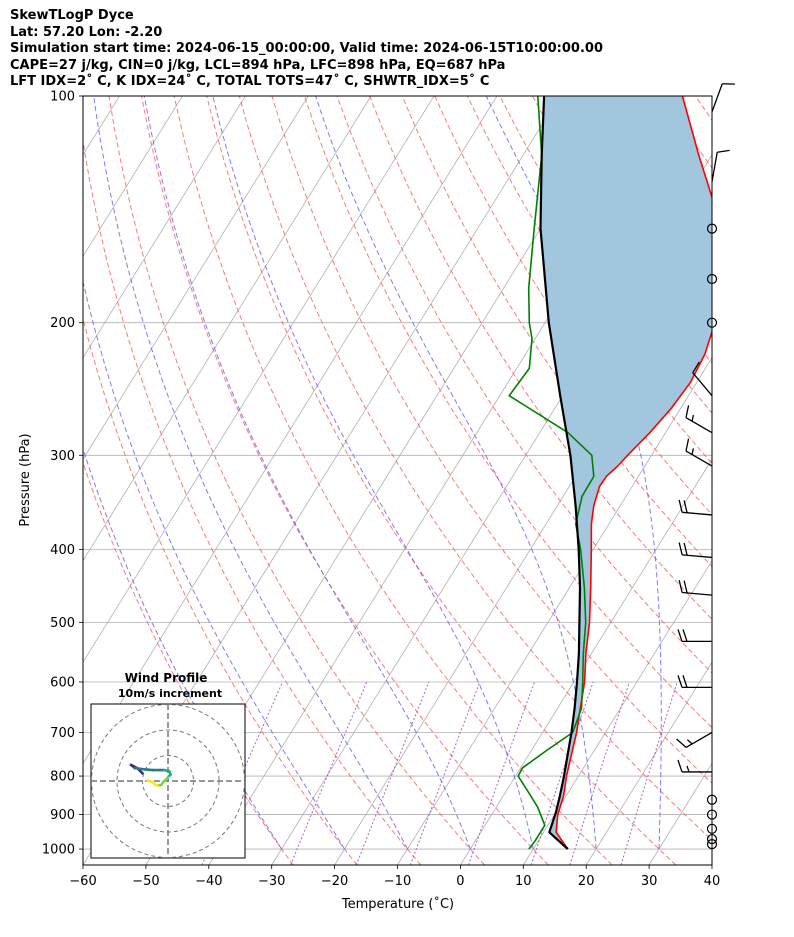  What do you see at coordinates (523, 881) in the screenshot?
I see `x-tick-label: 10` at bounding box center [523, 881].